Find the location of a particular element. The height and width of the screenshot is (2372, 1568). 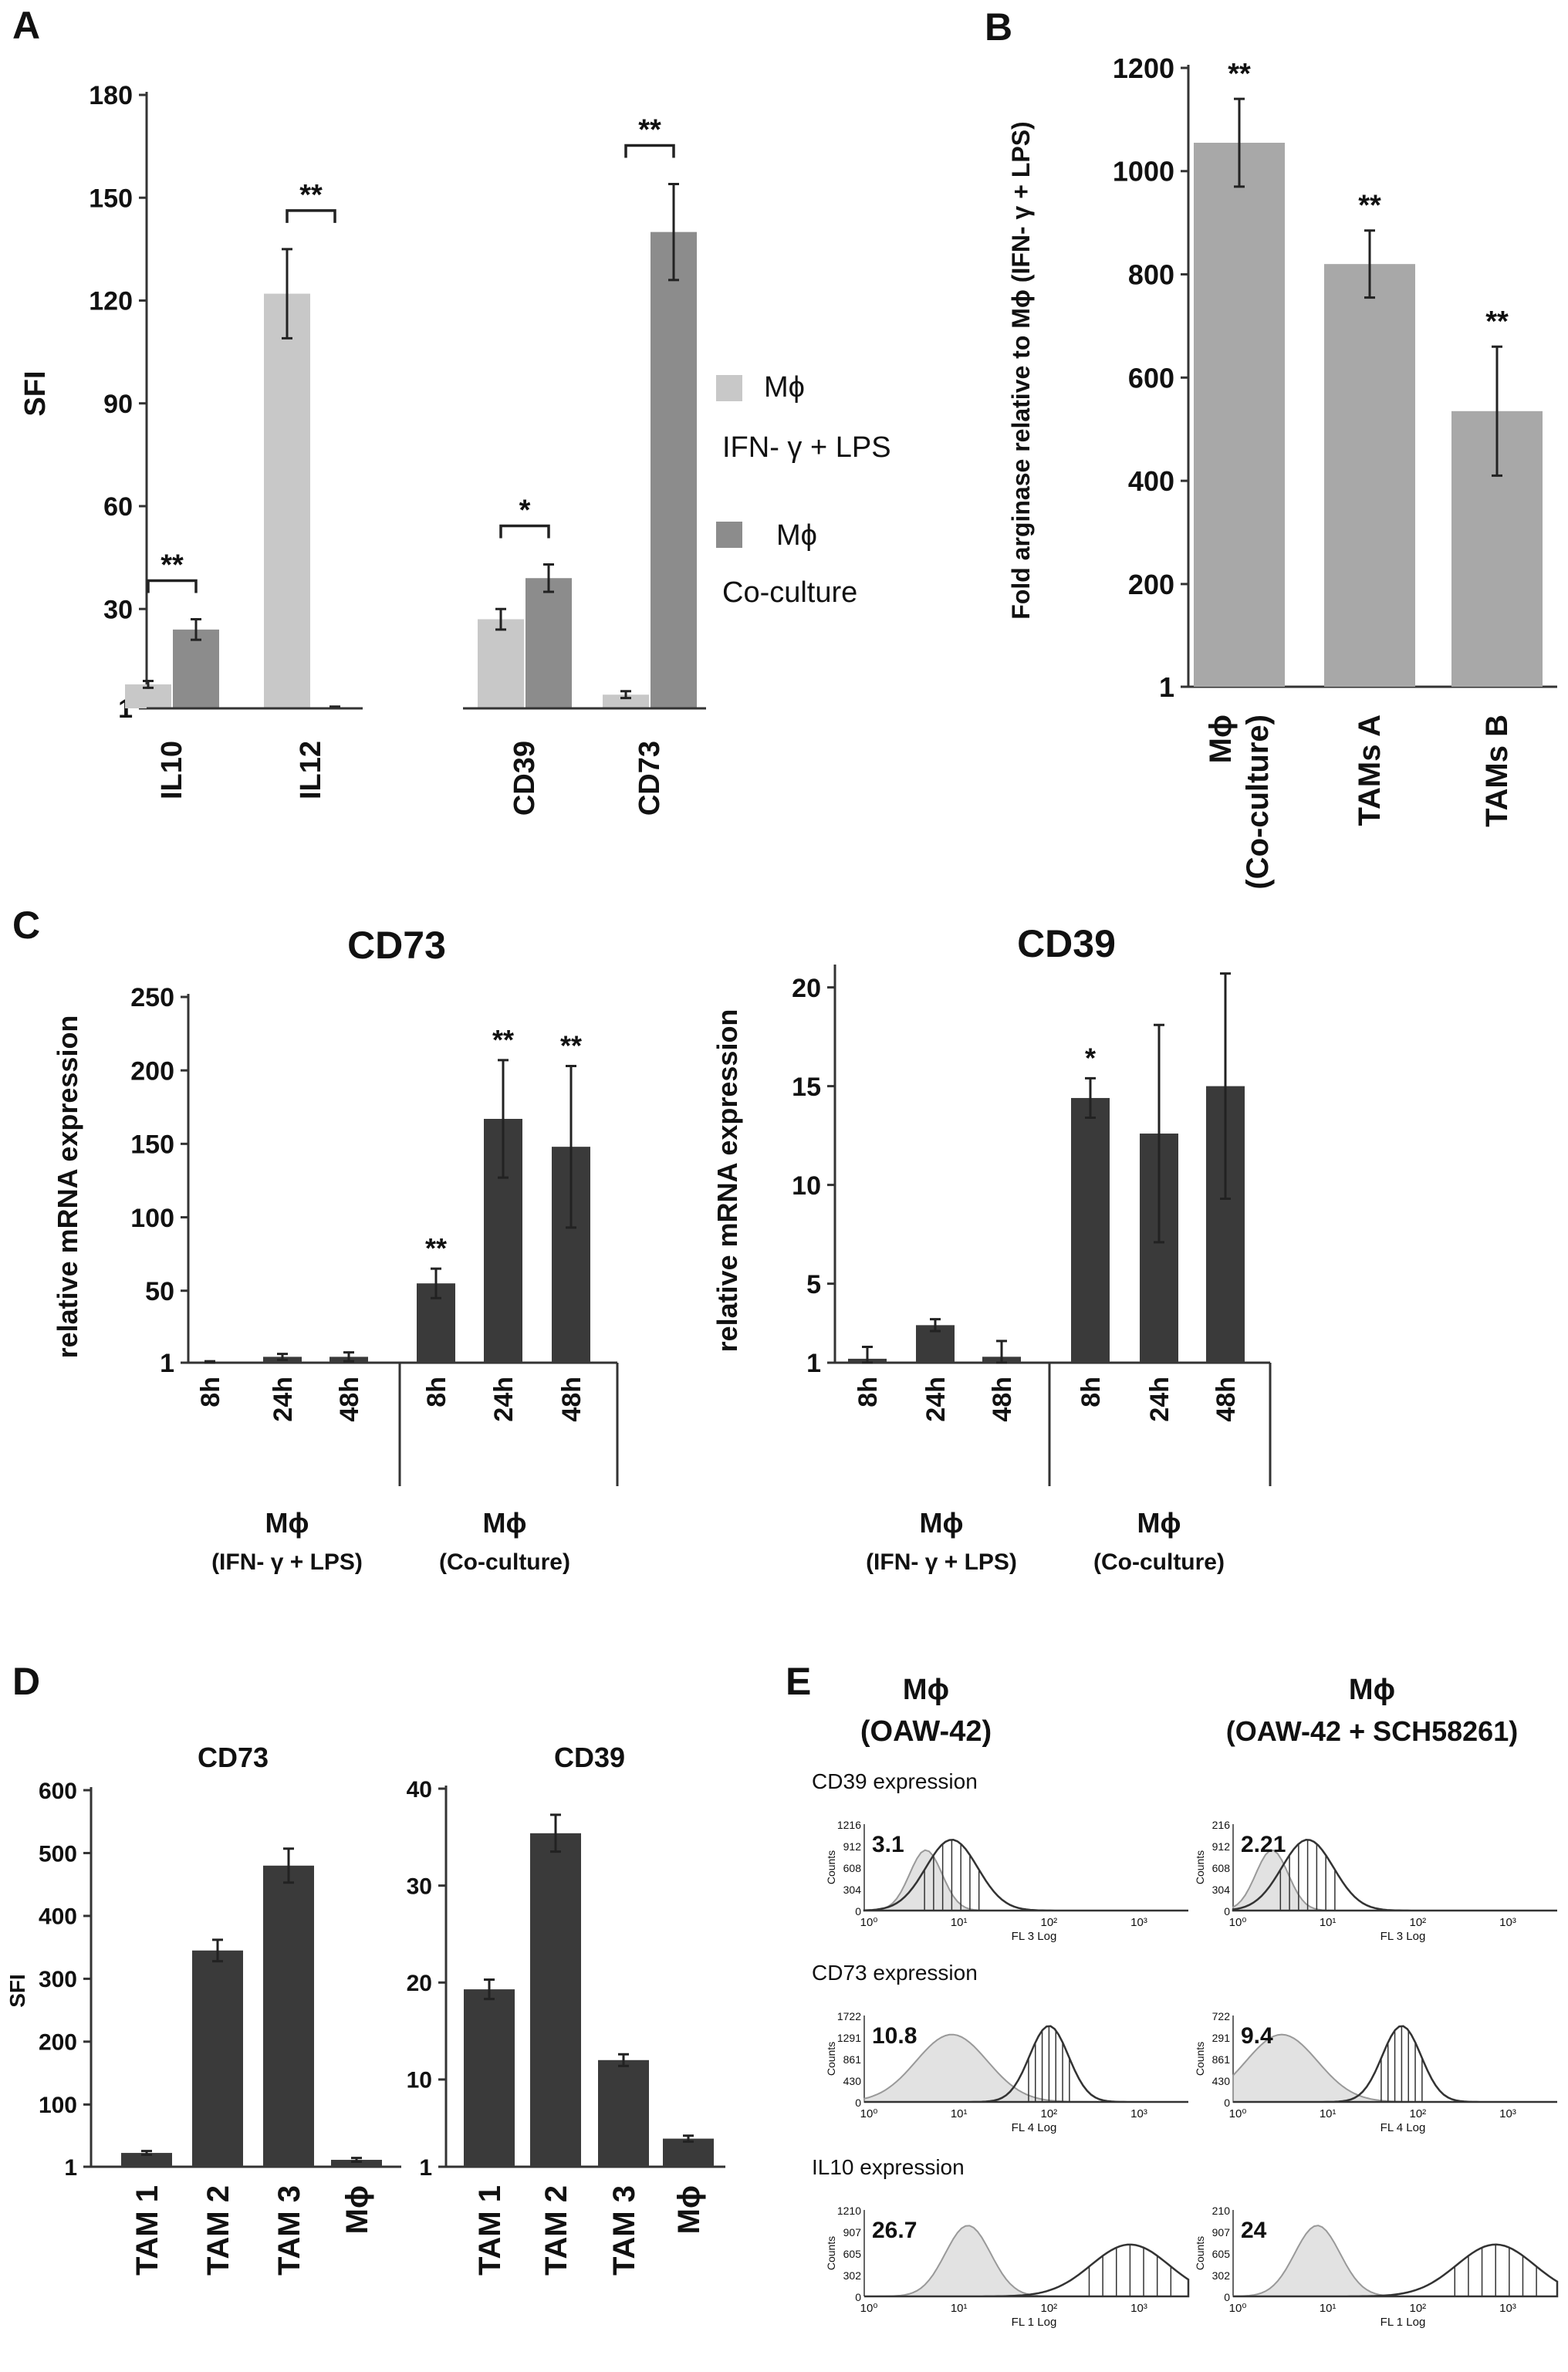

panel-a-ytick-label: 30 is located at coordinates (118, 609).